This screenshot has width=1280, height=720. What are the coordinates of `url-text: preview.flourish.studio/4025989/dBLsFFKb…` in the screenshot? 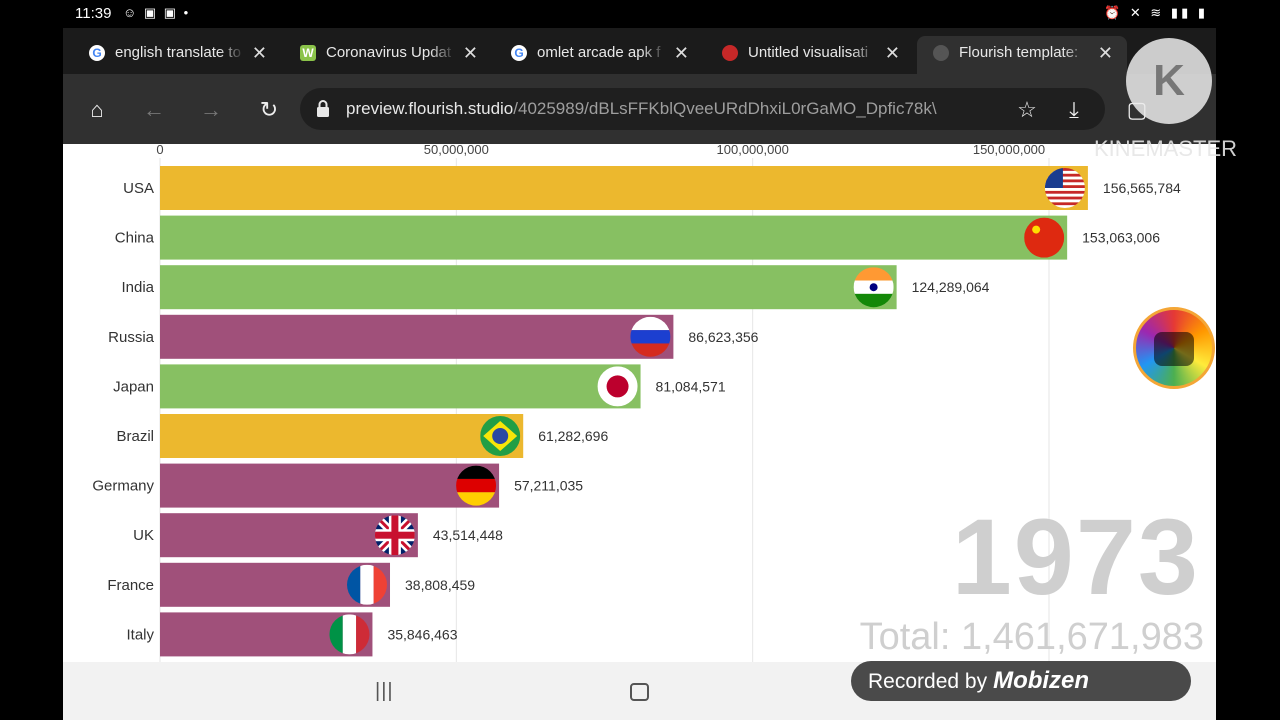 It's located at (641, 109).